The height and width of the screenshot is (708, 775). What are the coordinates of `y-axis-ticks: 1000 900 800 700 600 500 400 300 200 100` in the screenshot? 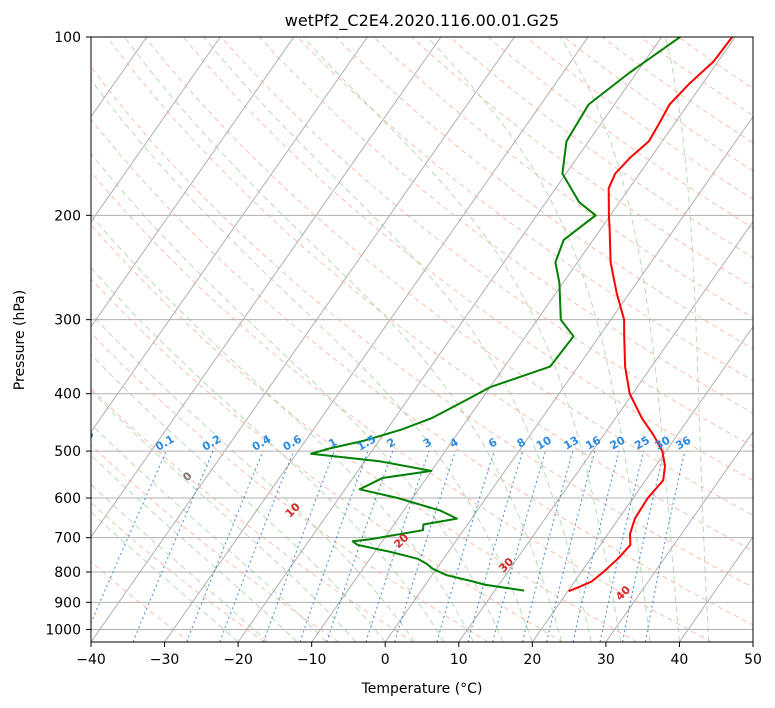 It's located at (68, 334).